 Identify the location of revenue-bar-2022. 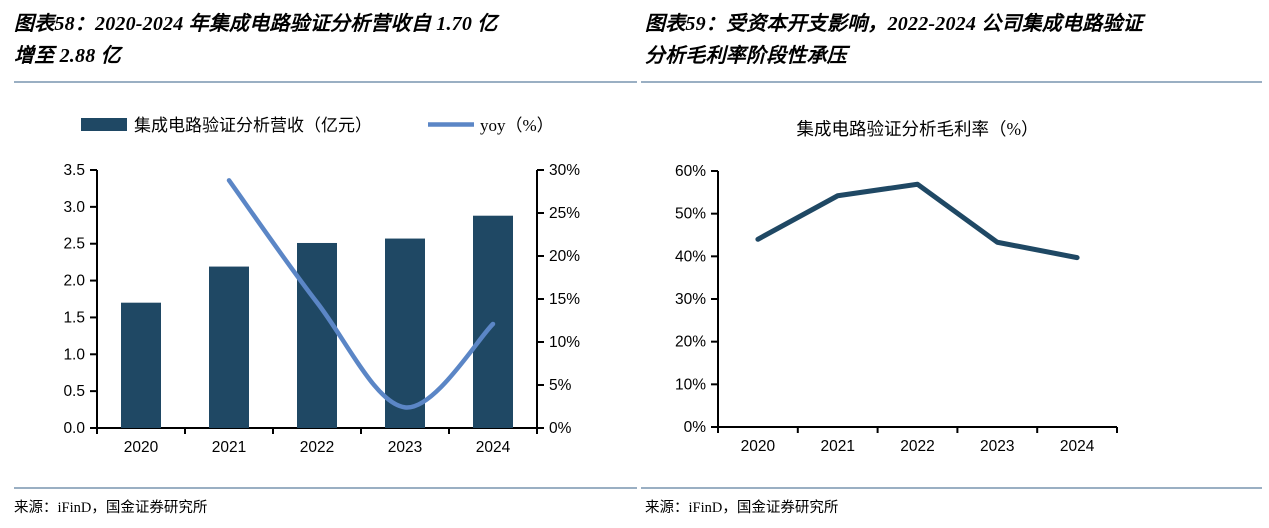
(317, 335).